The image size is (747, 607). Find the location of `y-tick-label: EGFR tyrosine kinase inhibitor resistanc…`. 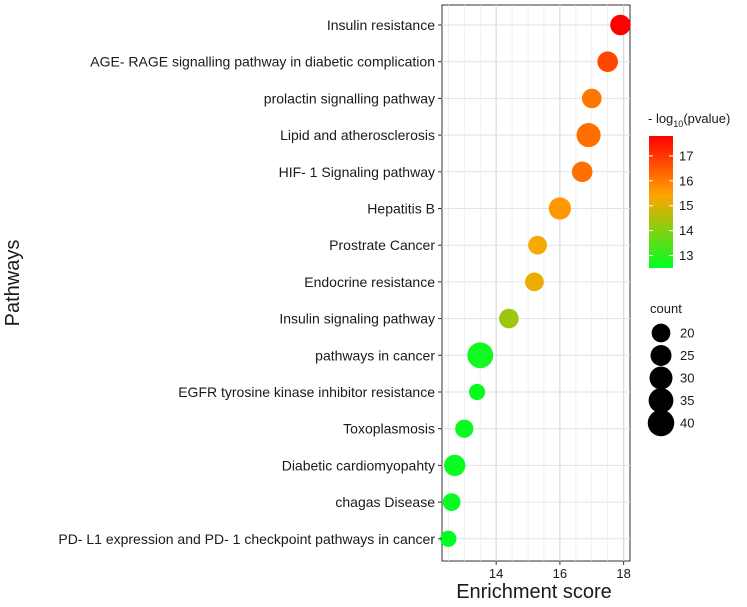

y-tick-label: EGFR tyrosine kinase inhibitor resistanc… is located at coordinates (306, 392).